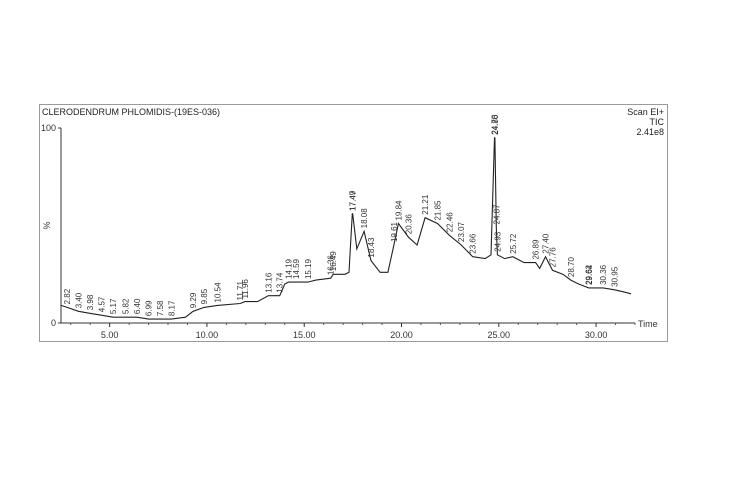 The width and height of the screenshot is (750, 499). What do you see at coordinates (545, 243) in the screenshot?
I see `peak-label: 27.40` at bounding box center [545, 243].